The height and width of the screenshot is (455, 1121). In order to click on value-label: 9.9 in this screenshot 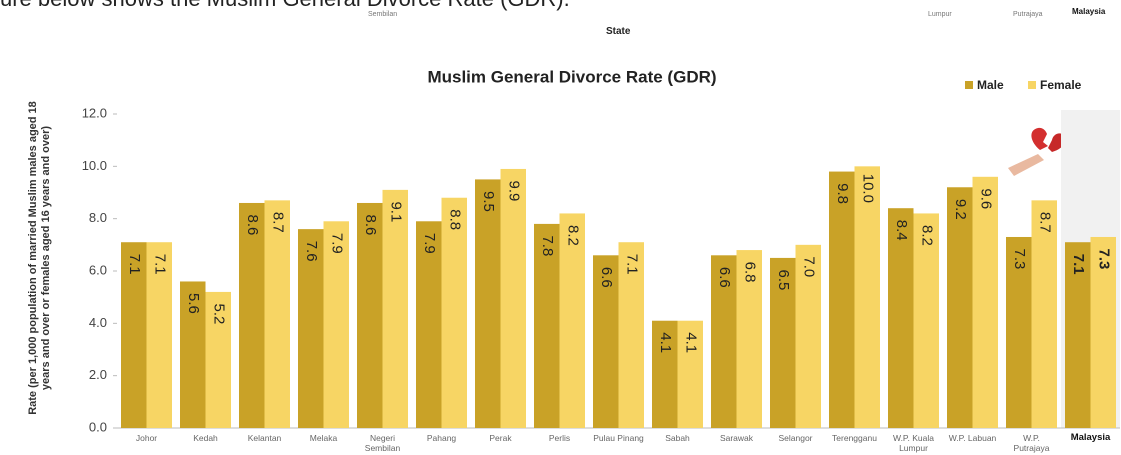, I will do `click(513, 191)`.